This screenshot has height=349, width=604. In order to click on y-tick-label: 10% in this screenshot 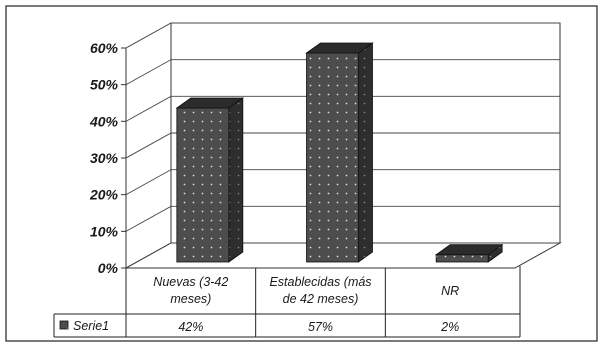, I will do `click(104, 231)`.